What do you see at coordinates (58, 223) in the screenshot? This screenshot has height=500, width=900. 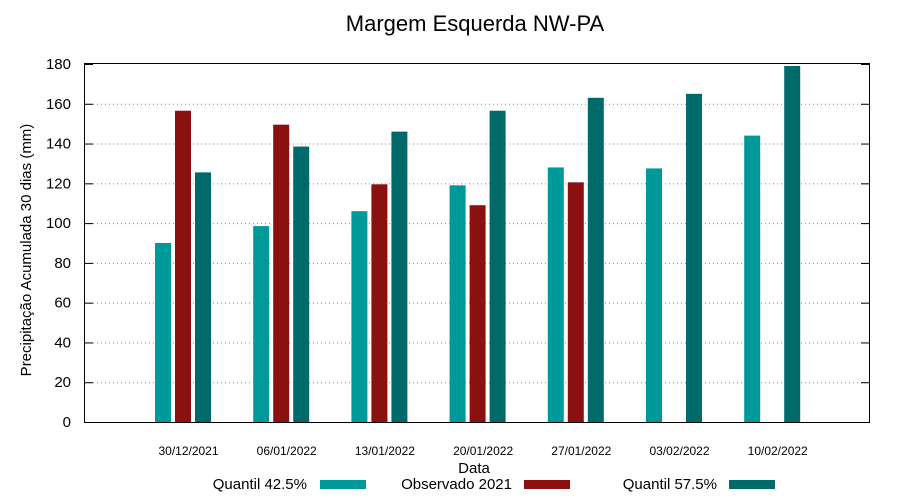 I see `y-tick-label: 100` at bounding box center [58, 223].